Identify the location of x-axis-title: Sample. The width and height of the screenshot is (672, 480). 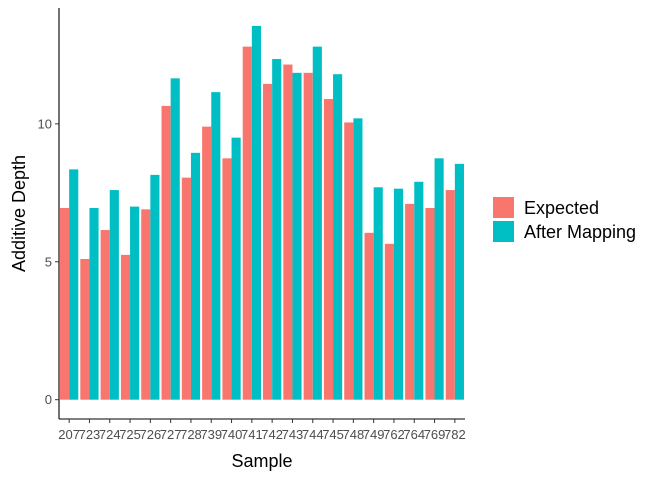
(261, 461).